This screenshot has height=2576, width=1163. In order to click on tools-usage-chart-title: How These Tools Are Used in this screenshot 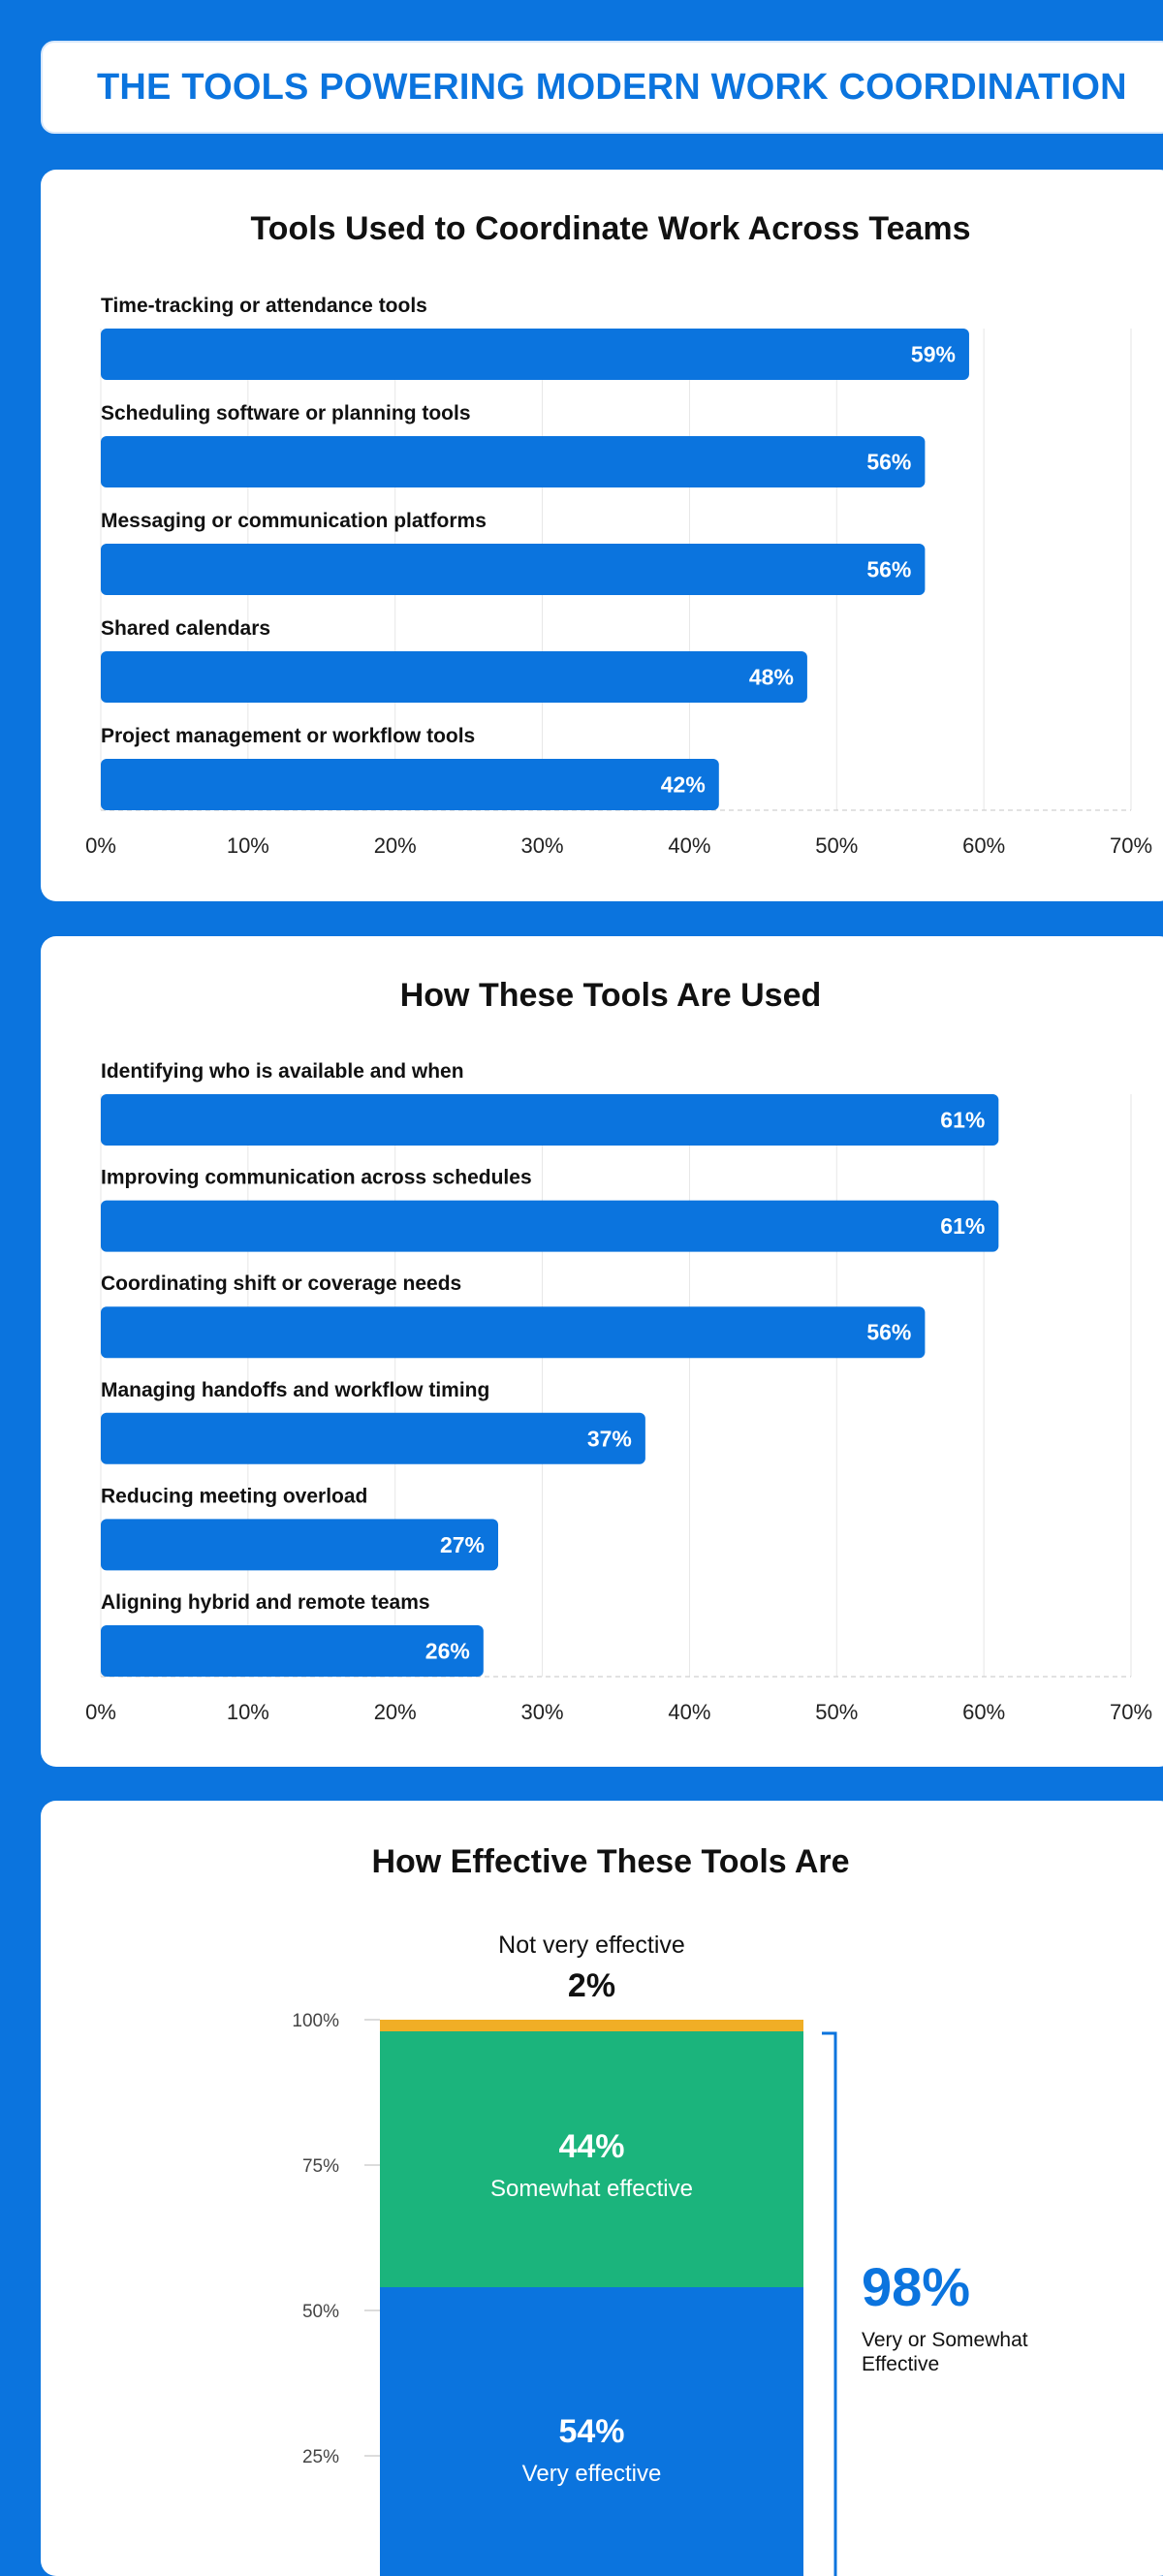, I will do `click(610, 996)`.